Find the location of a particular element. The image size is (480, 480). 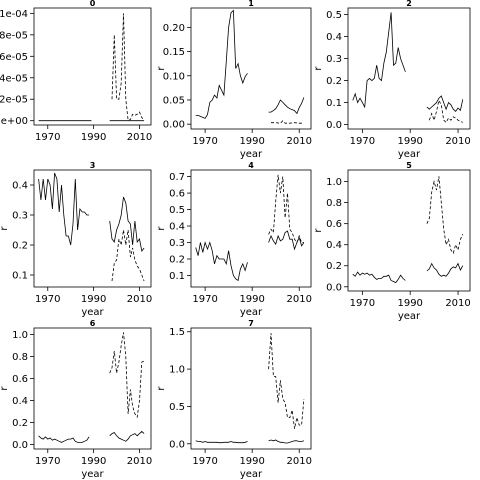

y-tick-label: 8e-05 is located at coordinates (14, 35).